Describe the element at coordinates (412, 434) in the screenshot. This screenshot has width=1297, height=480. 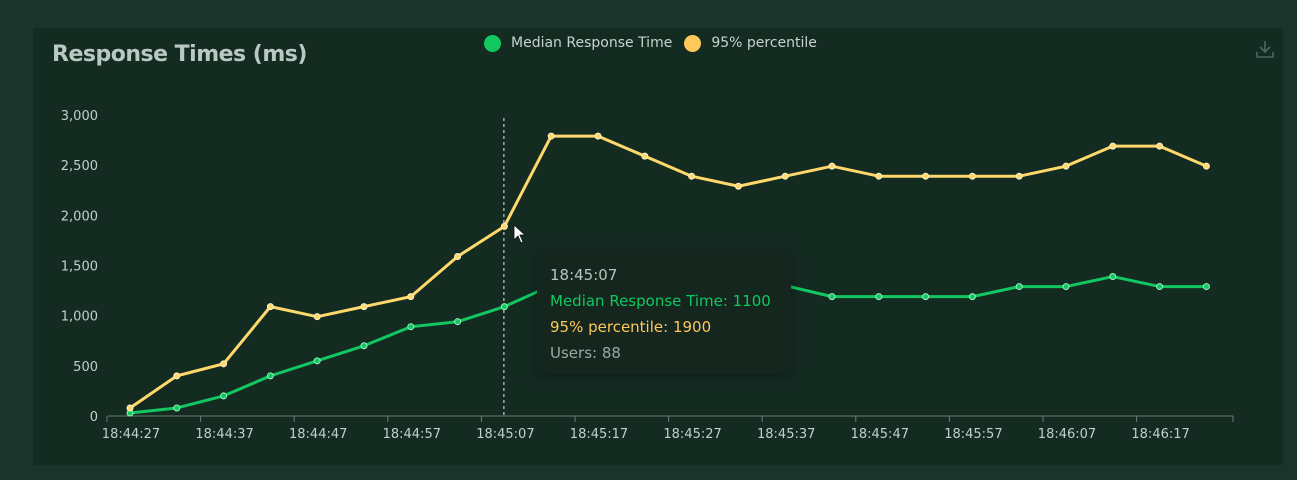
I see `x-tick-label: 18:44:57` at that location.